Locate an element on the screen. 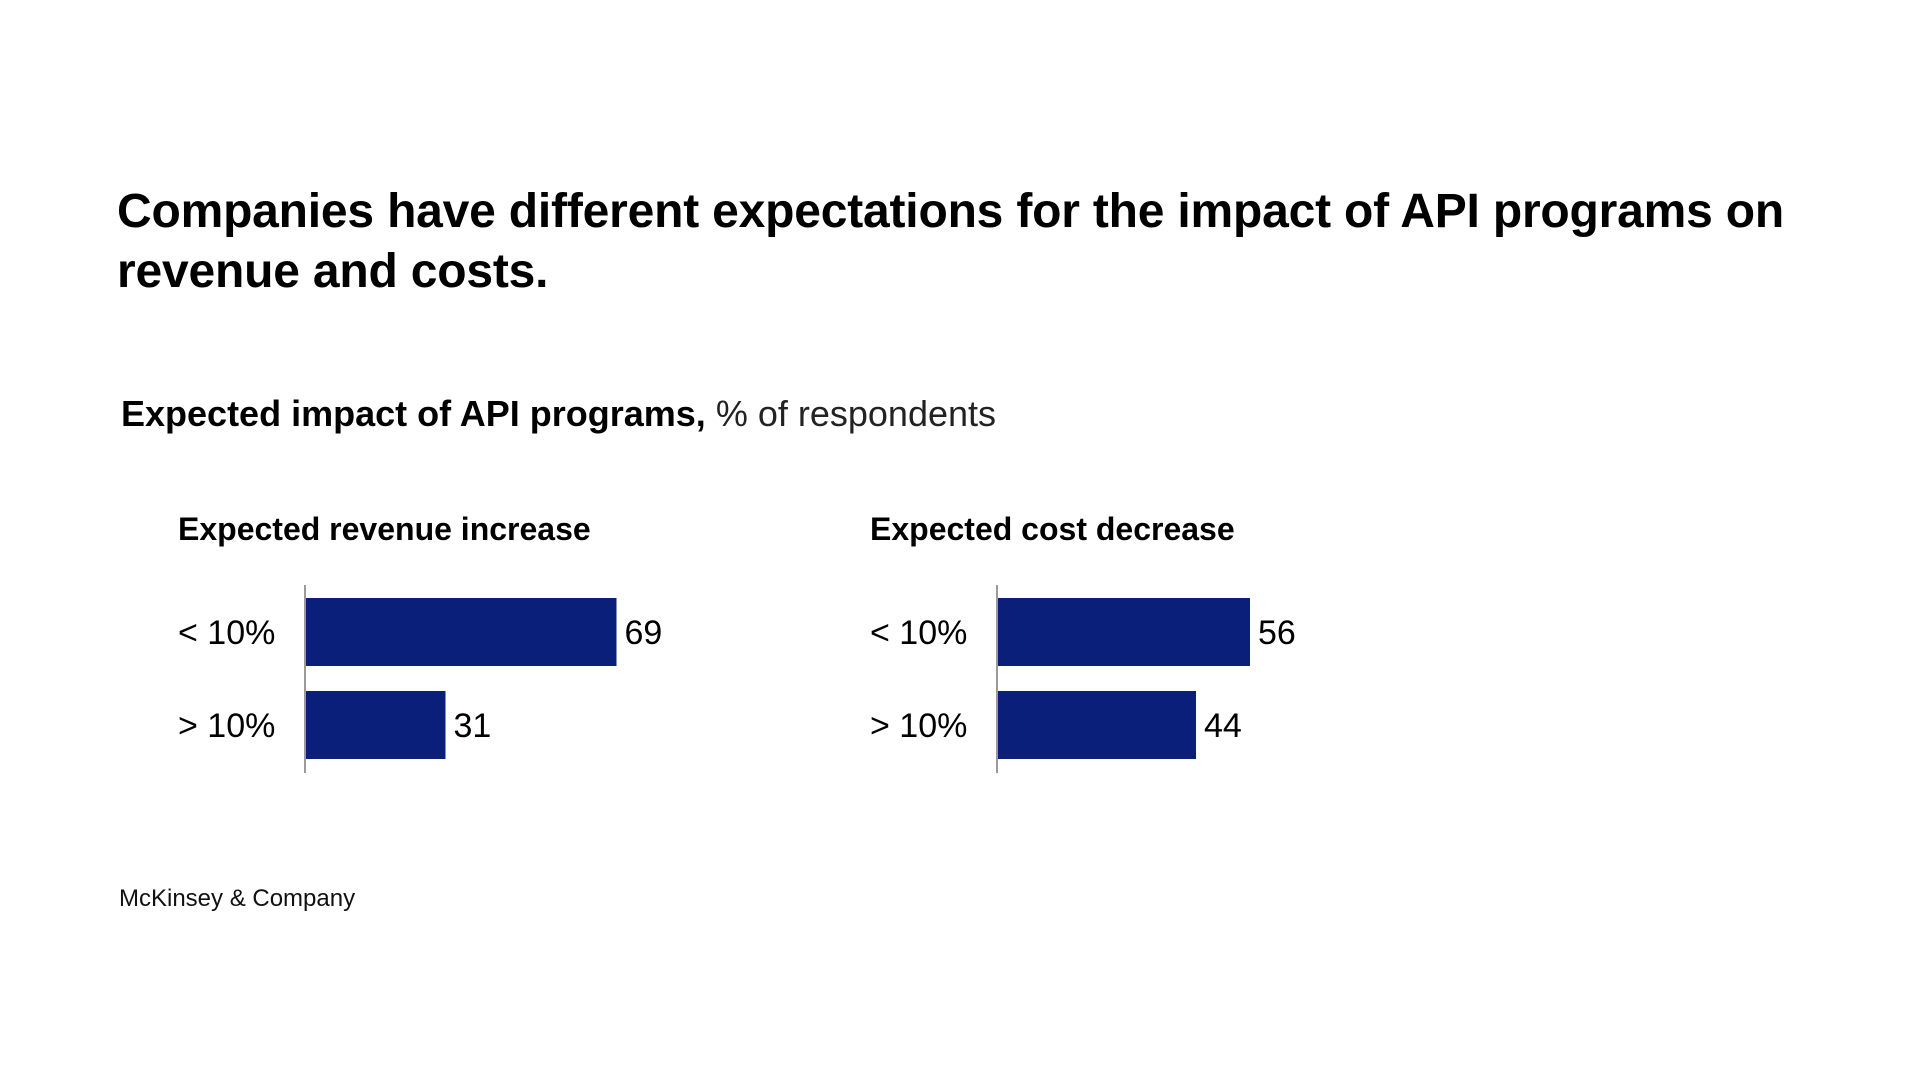 The height and width of the screenshot is (1080, 1920). cost-decrease-chart-value-label: 44 is located at coordinates (1223, 726).